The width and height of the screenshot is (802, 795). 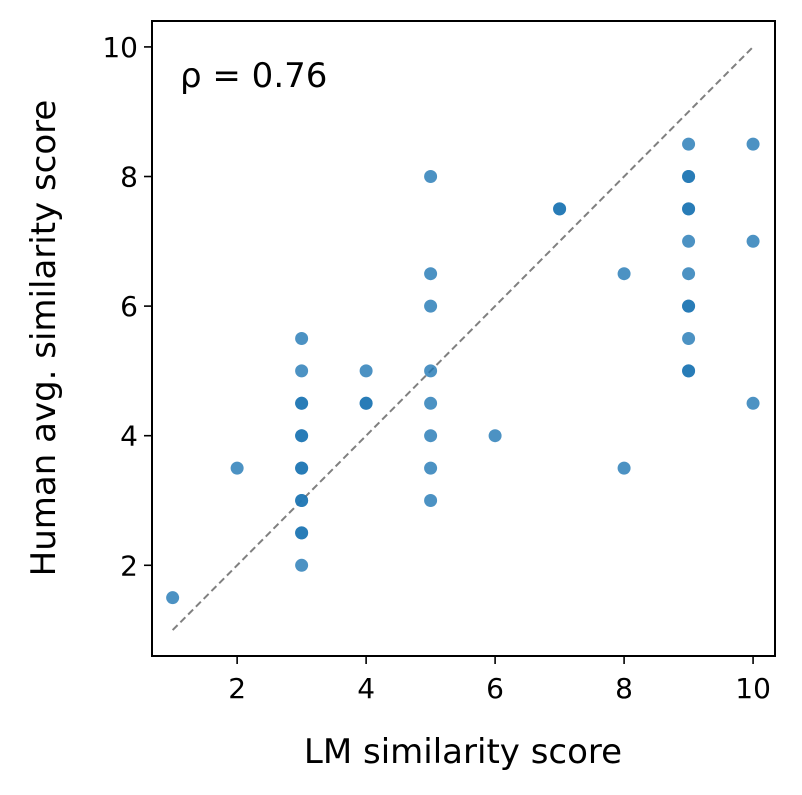 I want to click on y-axis-label: Human avg. similarity score, so click(x=44, y=338).